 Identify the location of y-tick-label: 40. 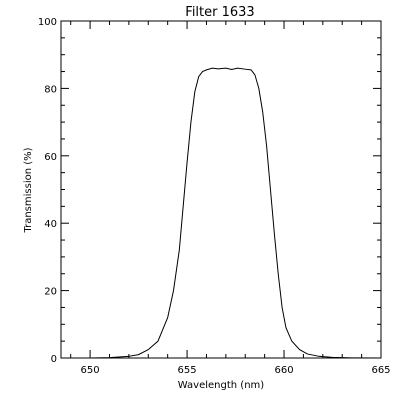
(50, 224).